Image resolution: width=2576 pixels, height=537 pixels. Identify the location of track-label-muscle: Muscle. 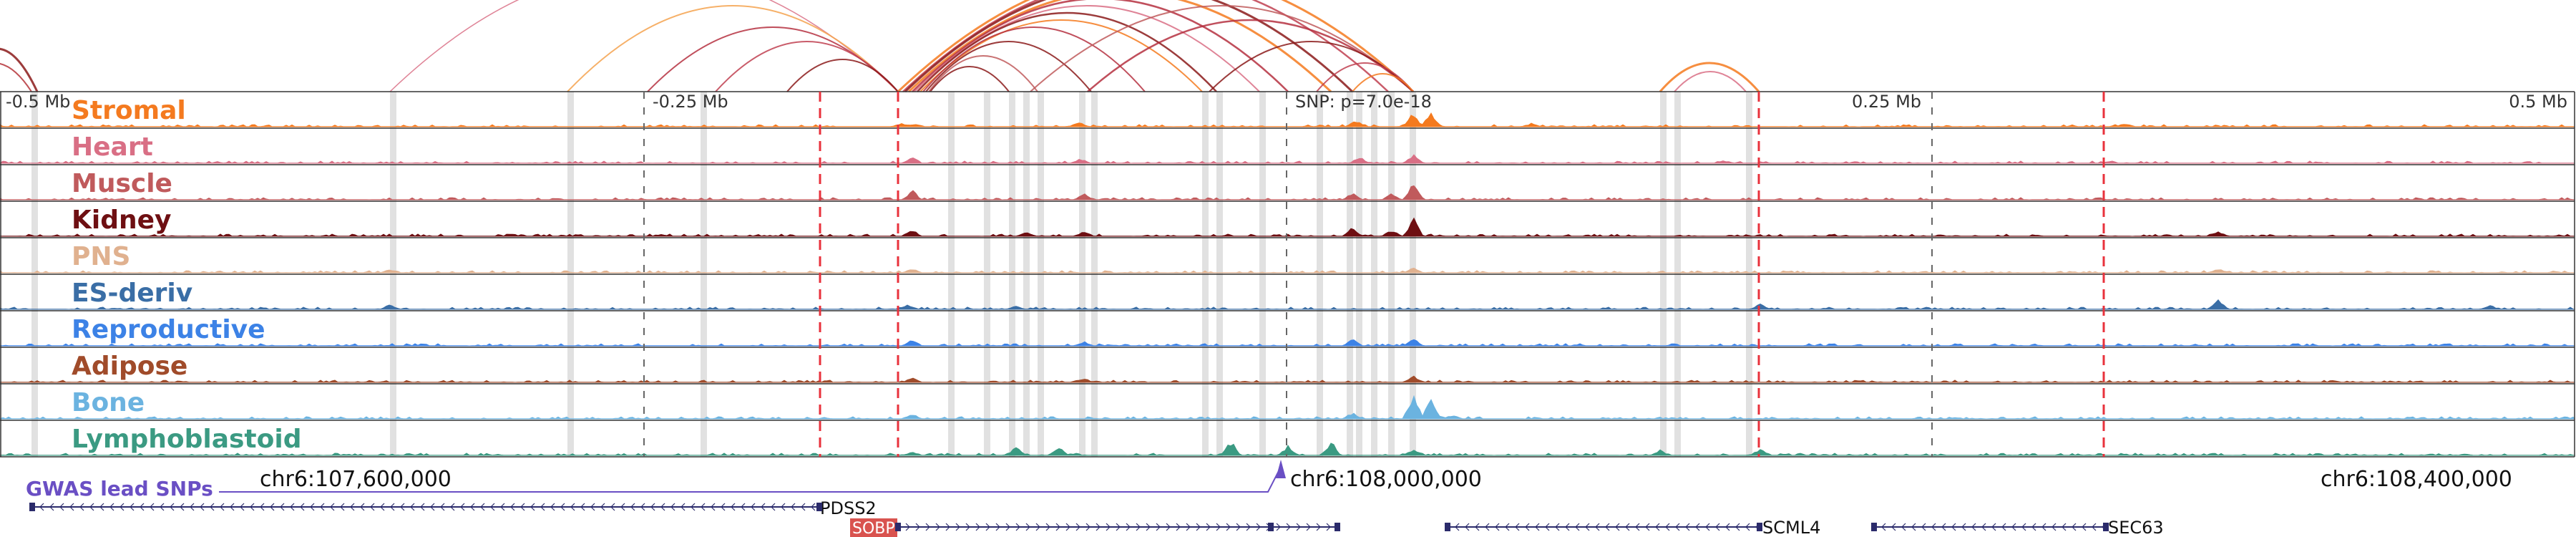
(122, 183).